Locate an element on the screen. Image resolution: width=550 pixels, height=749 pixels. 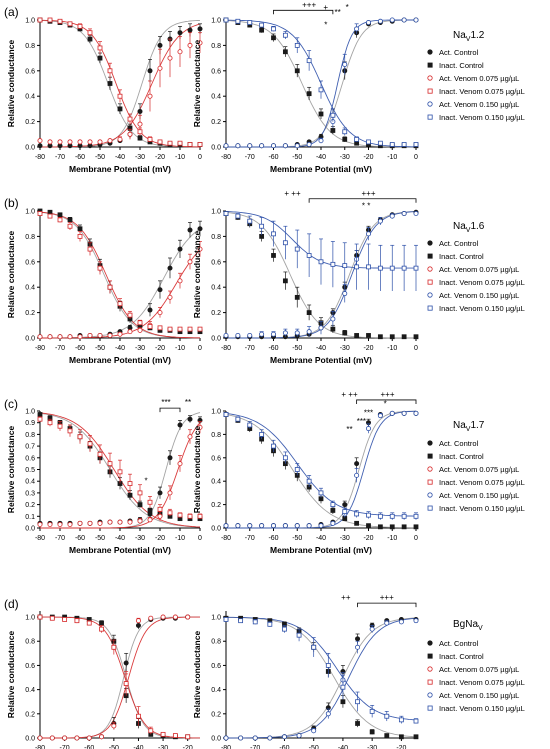
channel-base-b: Na is located at coordinates (459, 226).